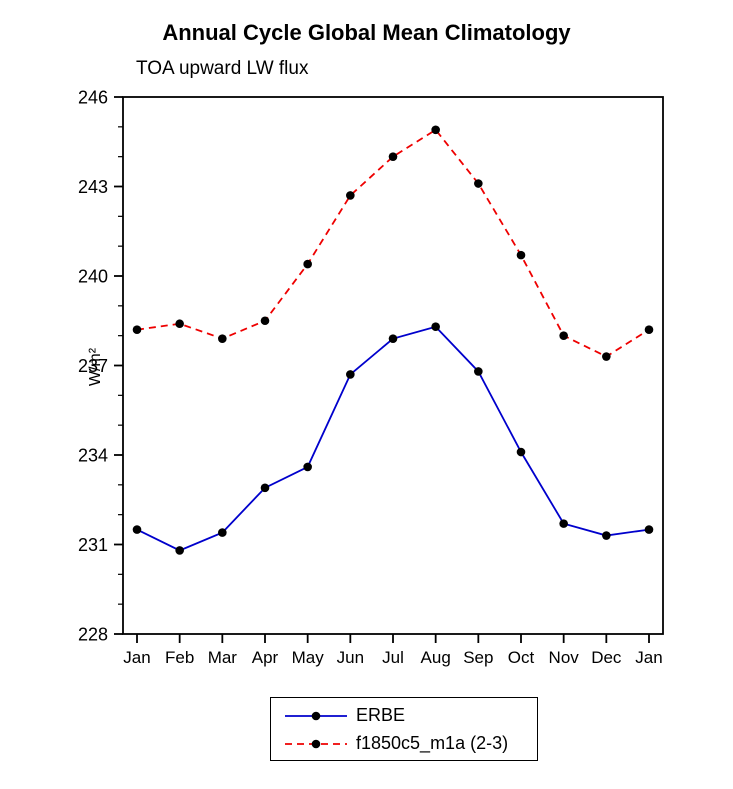  Describe the element at coordinates (179, 657) in the screenshot. I see `svg-text: Feb` at that location.